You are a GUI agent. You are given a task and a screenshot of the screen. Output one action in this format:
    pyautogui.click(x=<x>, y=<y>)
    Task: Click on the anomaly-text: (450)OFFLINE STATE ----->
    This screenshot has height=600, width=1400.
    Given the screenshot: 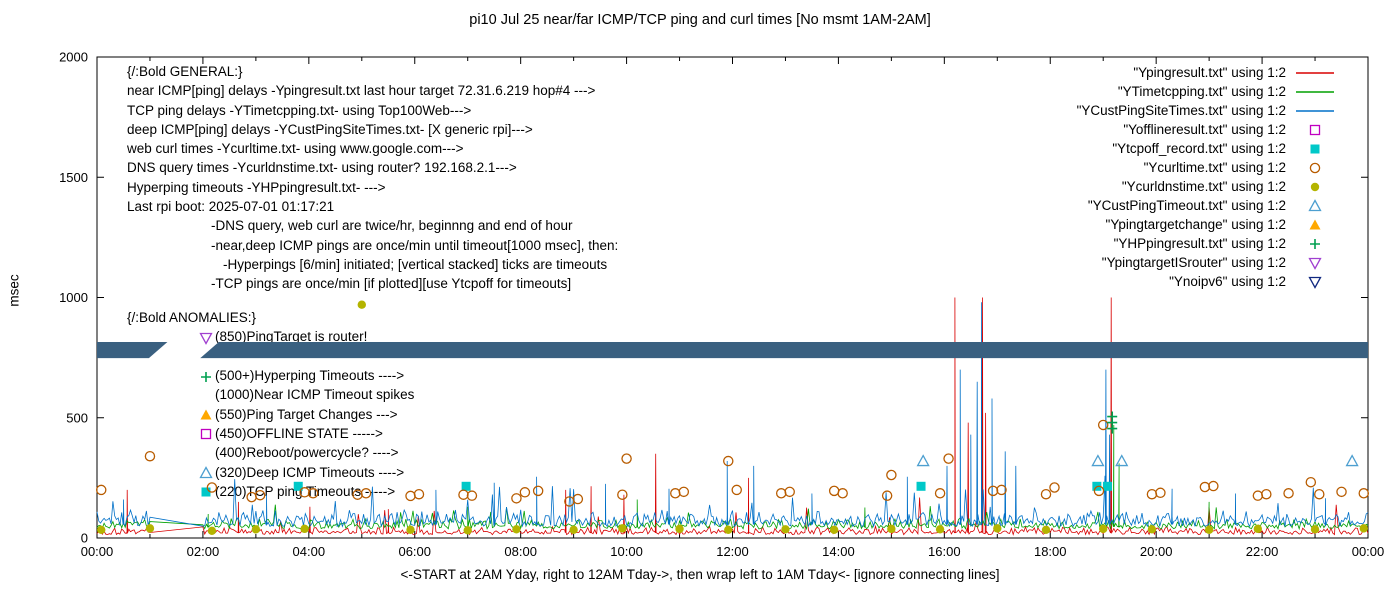 What is the action you would take?
    pyautogui.click(x=299, y=433)
    